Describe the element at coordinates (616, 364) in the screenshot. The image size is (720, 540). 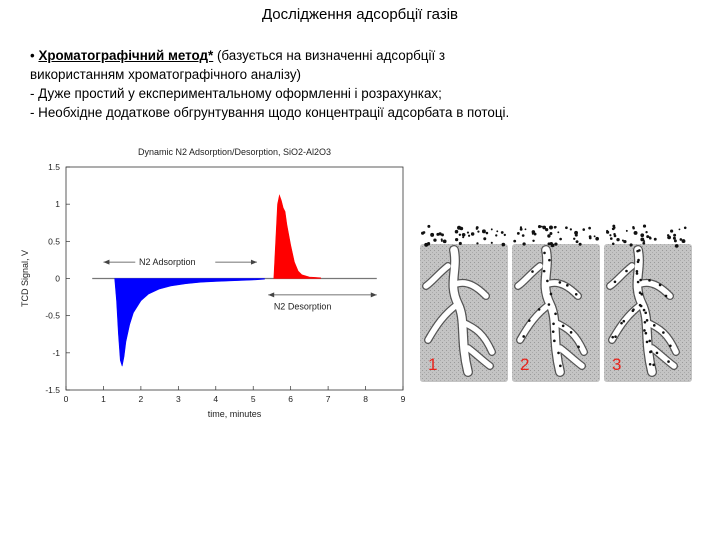
I see `panel-label: 3` at that location.